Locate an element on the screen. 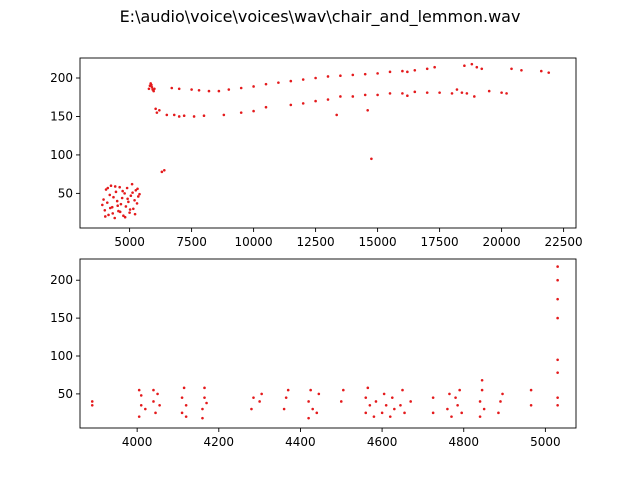 The height and width of the screenshot is (480, 640). y-tick-label: 200 is located at coordinates (61, 78).